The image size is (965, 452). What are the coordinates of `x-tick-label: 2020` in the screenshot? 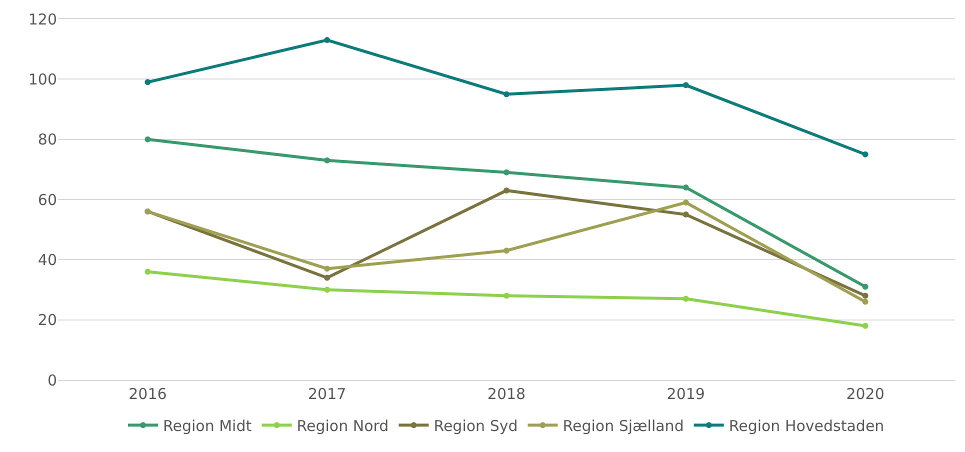 It's located at (865, 394).